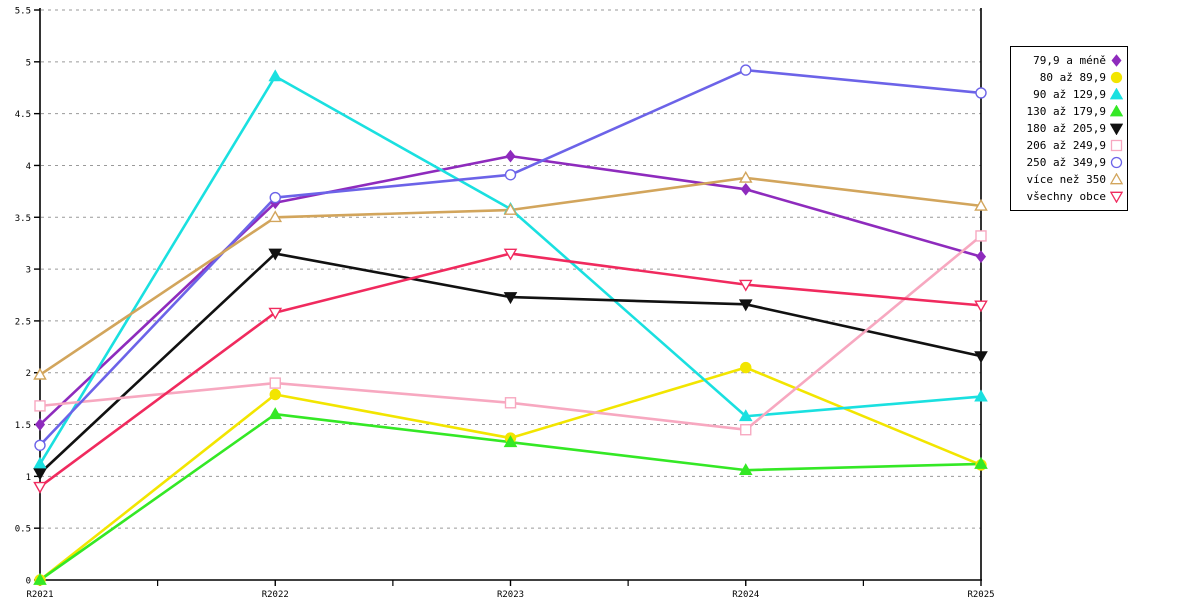  What do you see at coordinates (745, 595) in the screenshot?
I see `x-tick-label: R2024` at bounding box center [745, 595].